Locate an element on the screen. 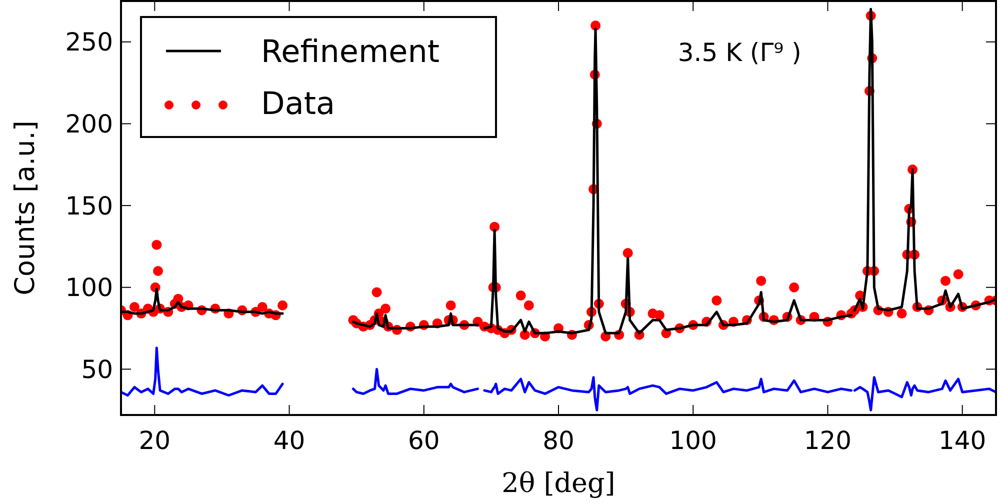 The height and width of the screenshot is (504, 1000). y-tick-label: 200 is located at coordinates (89, 123).